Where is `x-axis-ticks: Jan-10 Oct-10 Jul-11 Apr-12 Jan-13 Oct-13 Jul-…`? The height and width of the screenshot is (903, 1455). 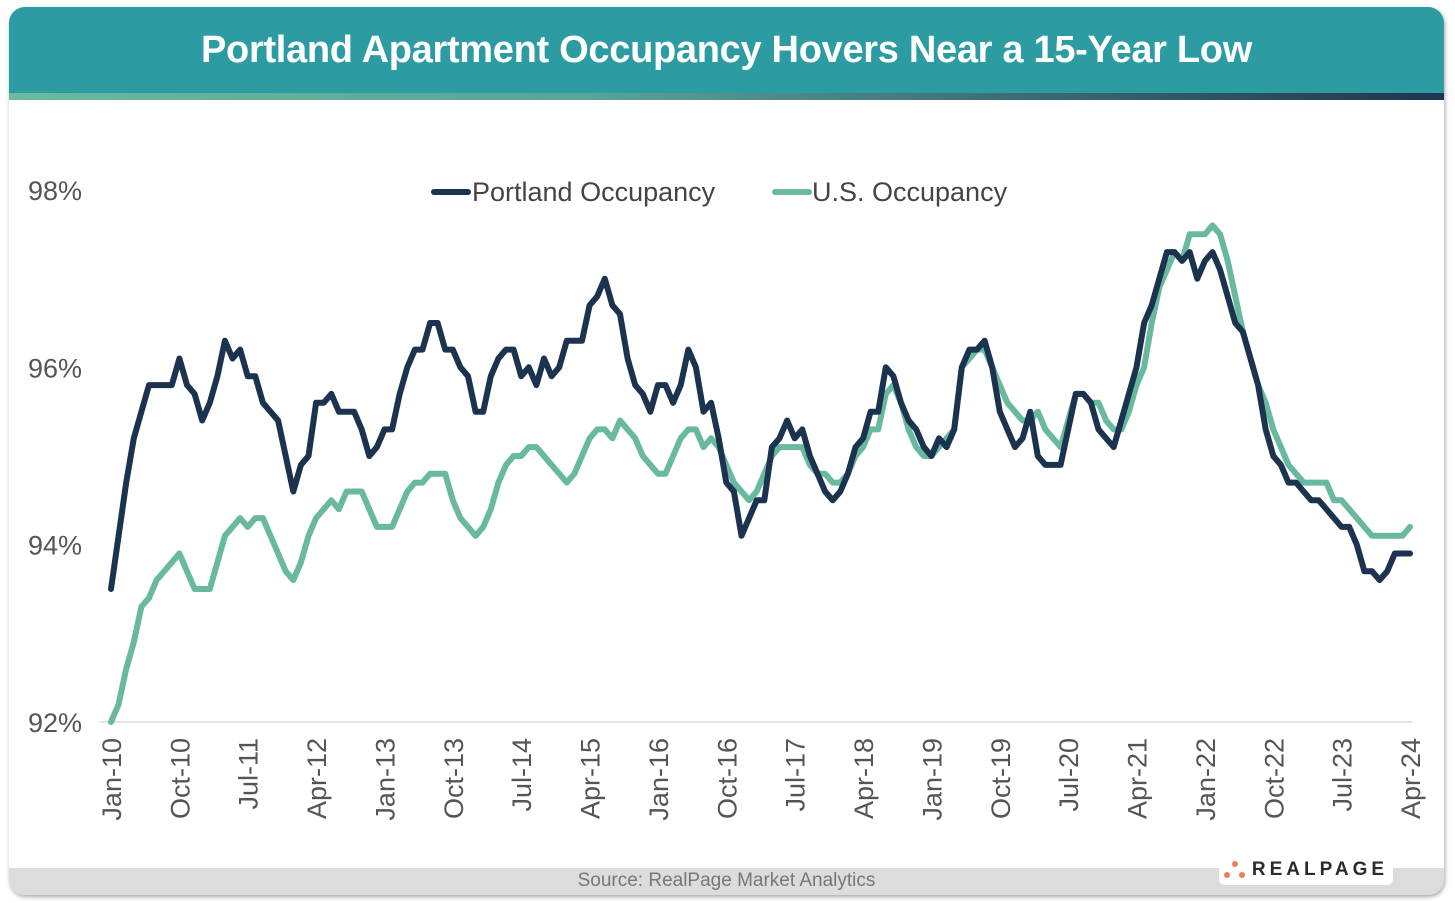
x-axis-ticks: Jan-10 Oct-10 Jul-11 Apr-12 Jan-13 Oct-13 Jul-… is located at coordinates (761, 779).